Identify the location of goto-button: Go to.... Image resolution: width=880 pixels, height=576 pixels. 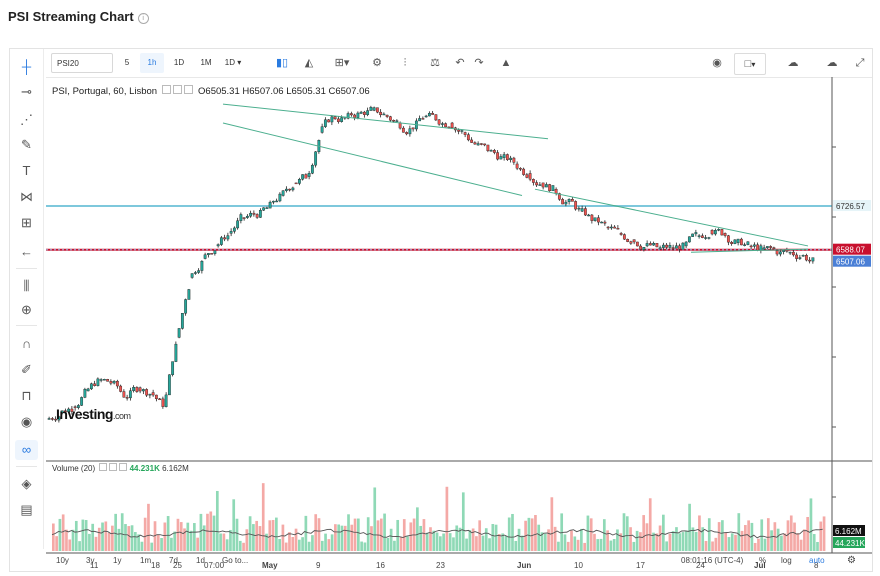
(235, 560).